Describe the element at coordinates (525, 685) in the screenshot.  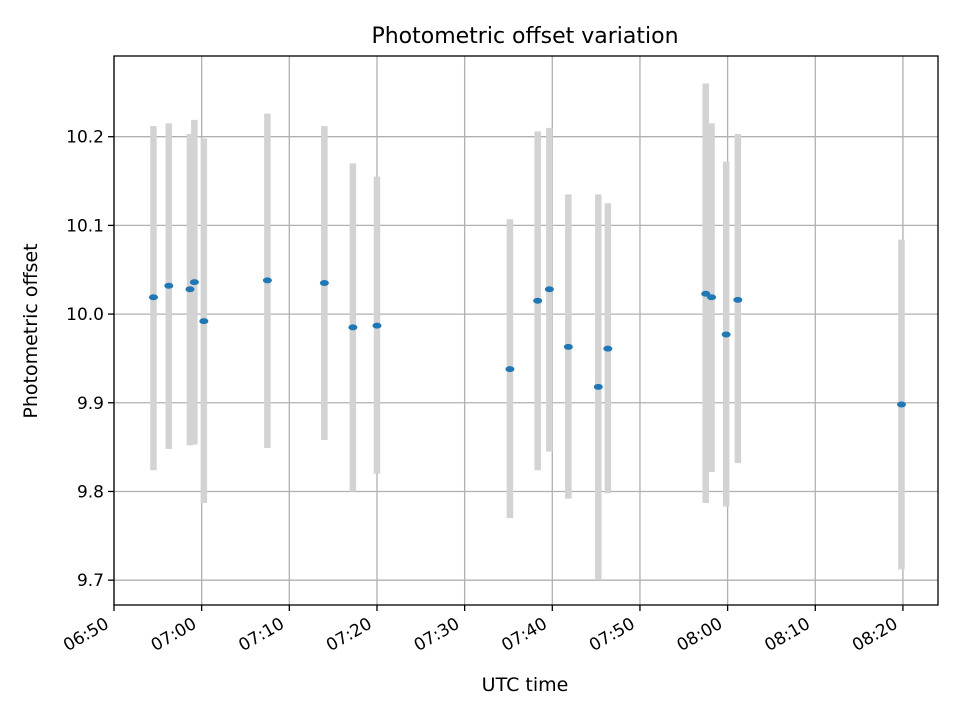
I see `x-axis-label: UTC time` at that location.